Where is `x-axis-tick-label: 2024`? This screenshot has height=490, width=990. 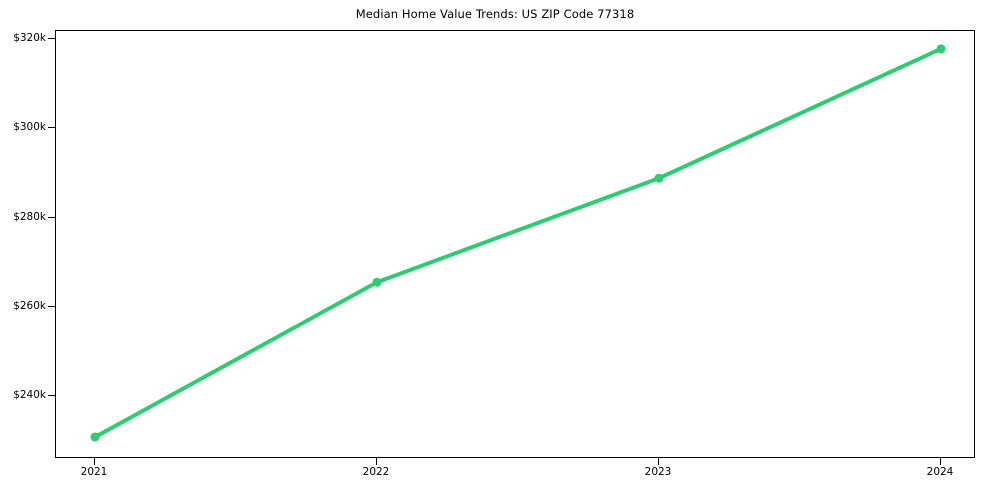 x-axis-tick-label: 2024 is located at coordinates (940, 472).